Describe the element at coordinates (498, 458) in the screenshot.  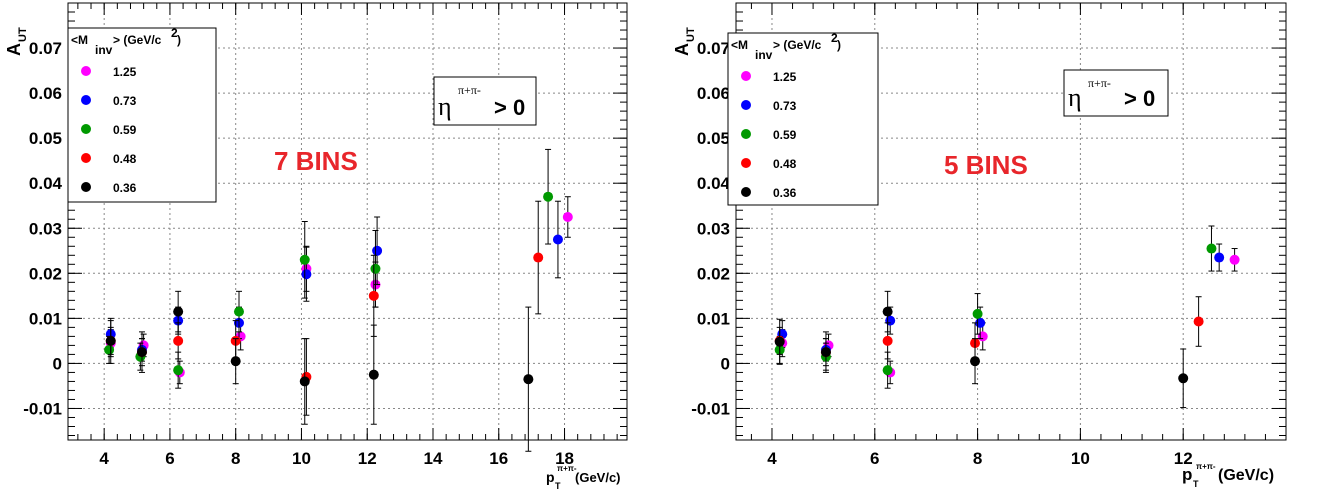
I see `x-tick-label: 16` at that location.